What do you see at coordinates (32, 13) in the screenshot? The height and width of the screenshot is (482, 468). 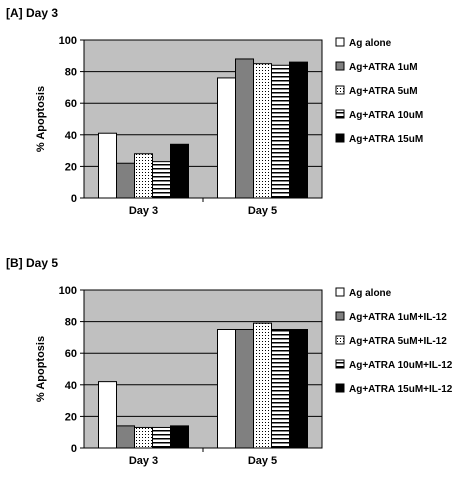 I see `chart-title: [A] Day 3` at bounding box center [32, 13].